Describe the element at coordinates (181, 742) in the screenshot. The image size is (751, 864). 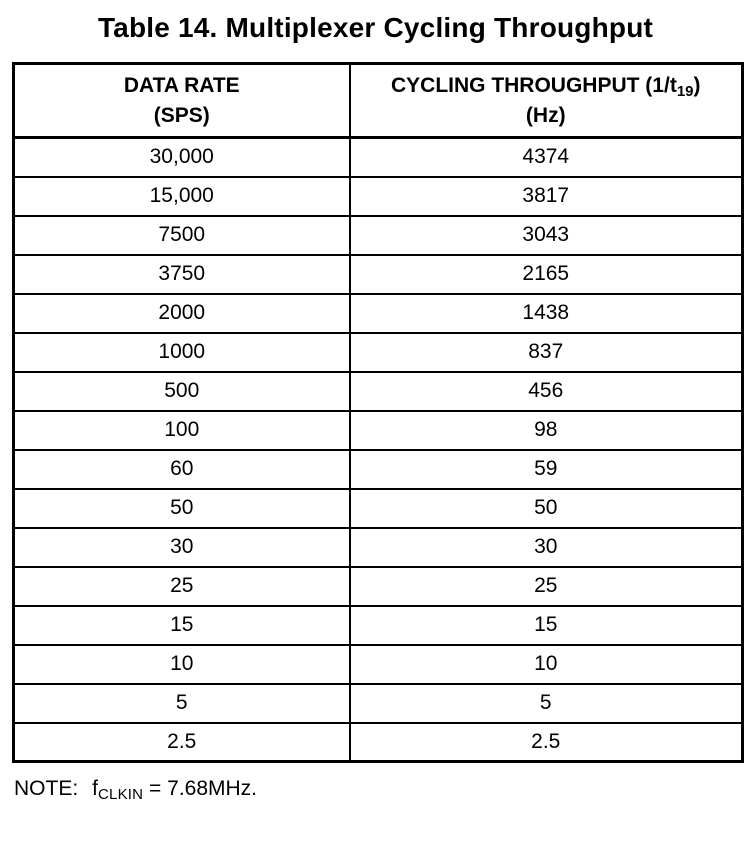
I see `data-rate-cell: 2.5` at that location.